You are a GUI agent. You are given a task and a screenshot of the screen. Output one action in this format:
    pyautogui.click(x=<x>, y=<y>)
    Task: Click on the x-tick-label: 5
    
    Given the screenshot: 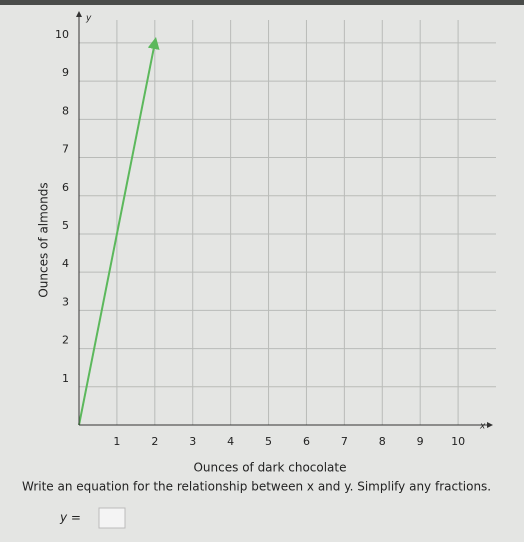 What is the action you would take?
    pyautogui.click(x=268, y=441)
    